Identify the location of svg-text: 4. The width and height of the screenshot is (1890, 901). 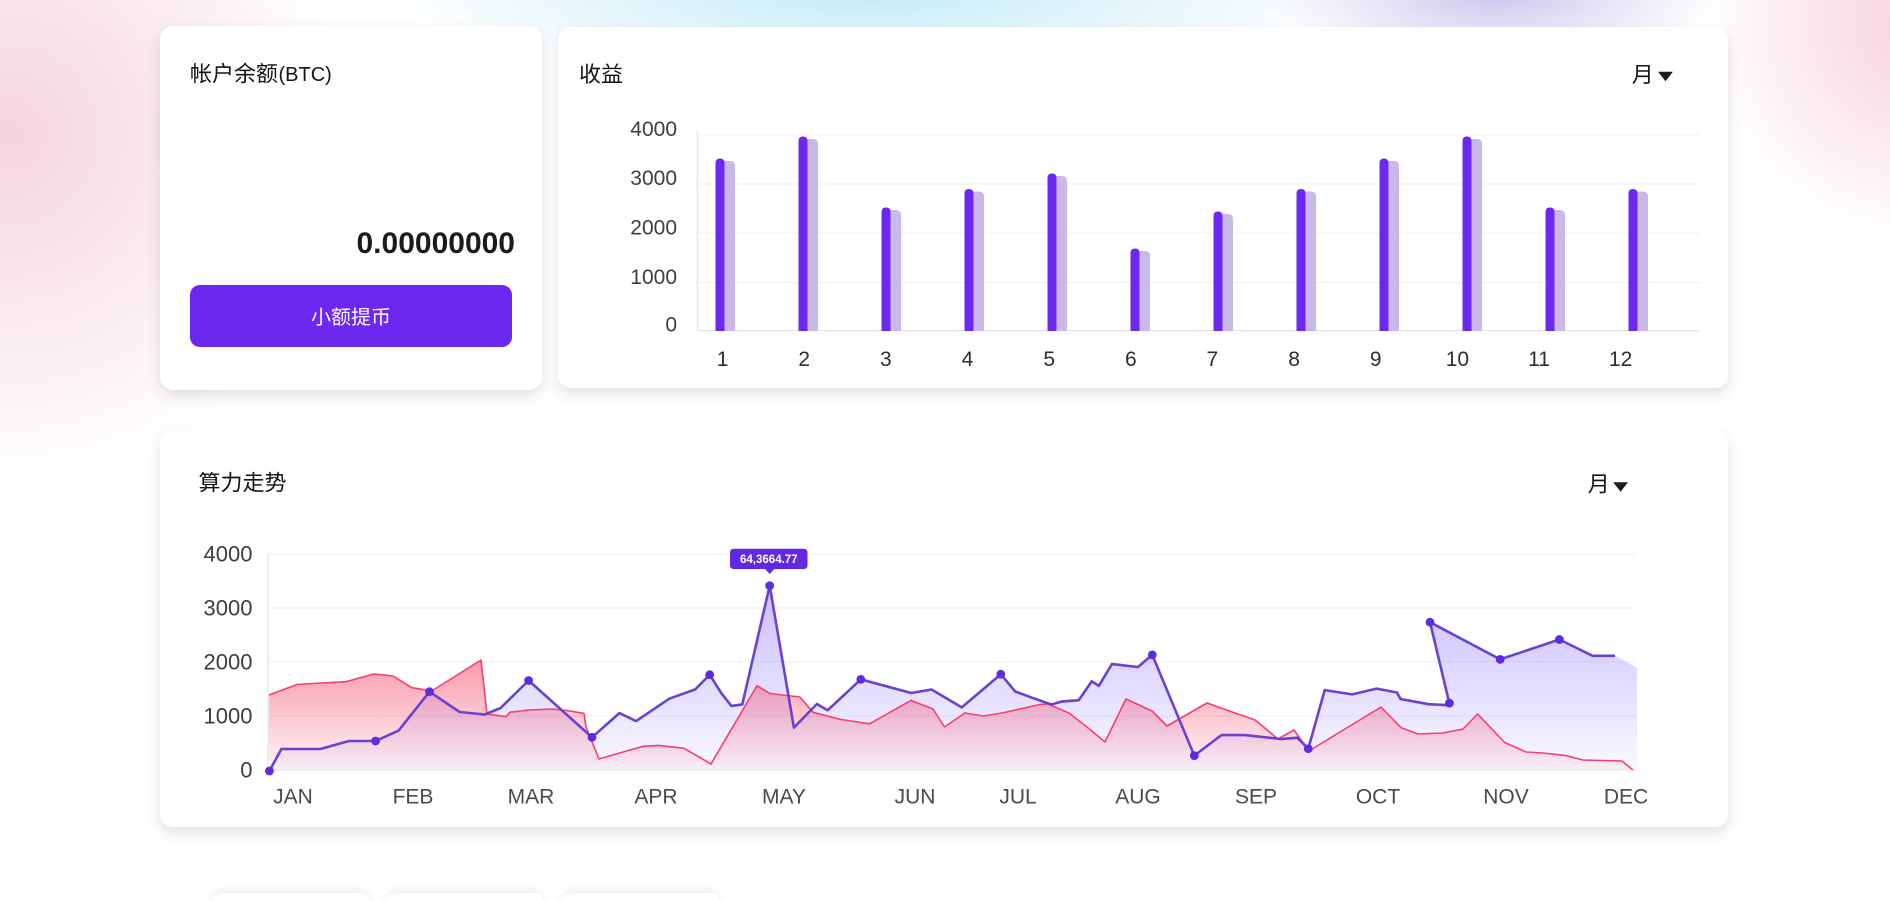
(968, 359).